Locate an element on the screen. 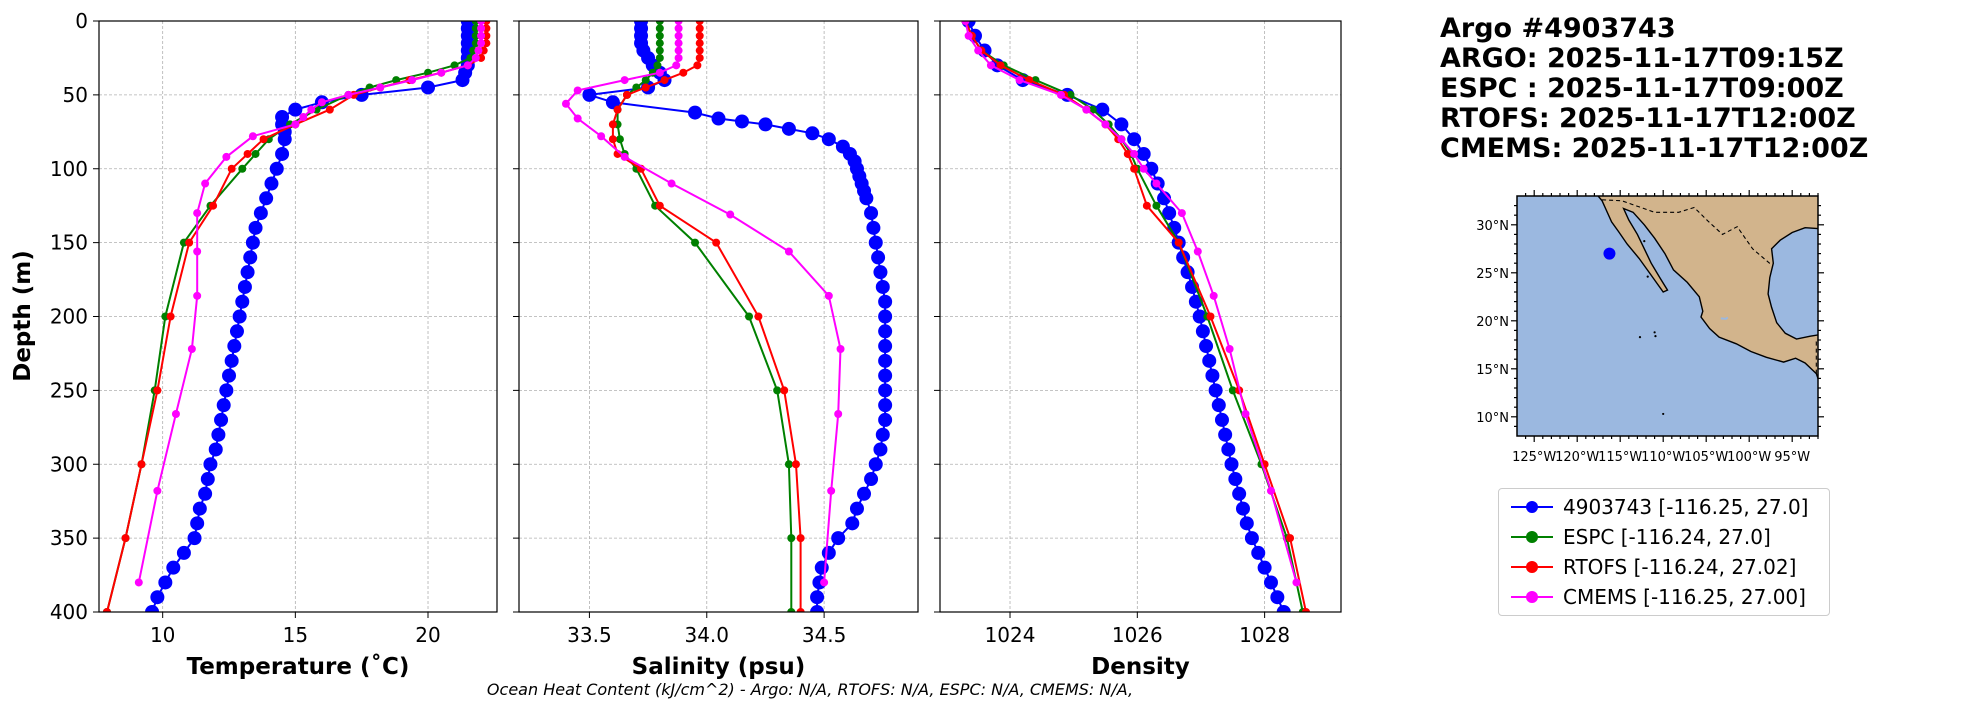 The height and width of the screenshot is (712, 1967). island is located at coordinates (1640, 337).